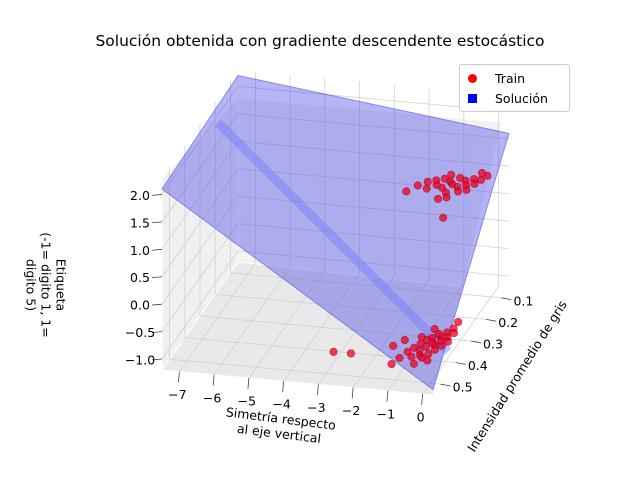 This screenshot has height=480, width=640. Describe the element at coordinates (38, 285) in the screenshot. I see `z-axis-label-line2: (-1= digito 1, 1= digito 5)` at that location.